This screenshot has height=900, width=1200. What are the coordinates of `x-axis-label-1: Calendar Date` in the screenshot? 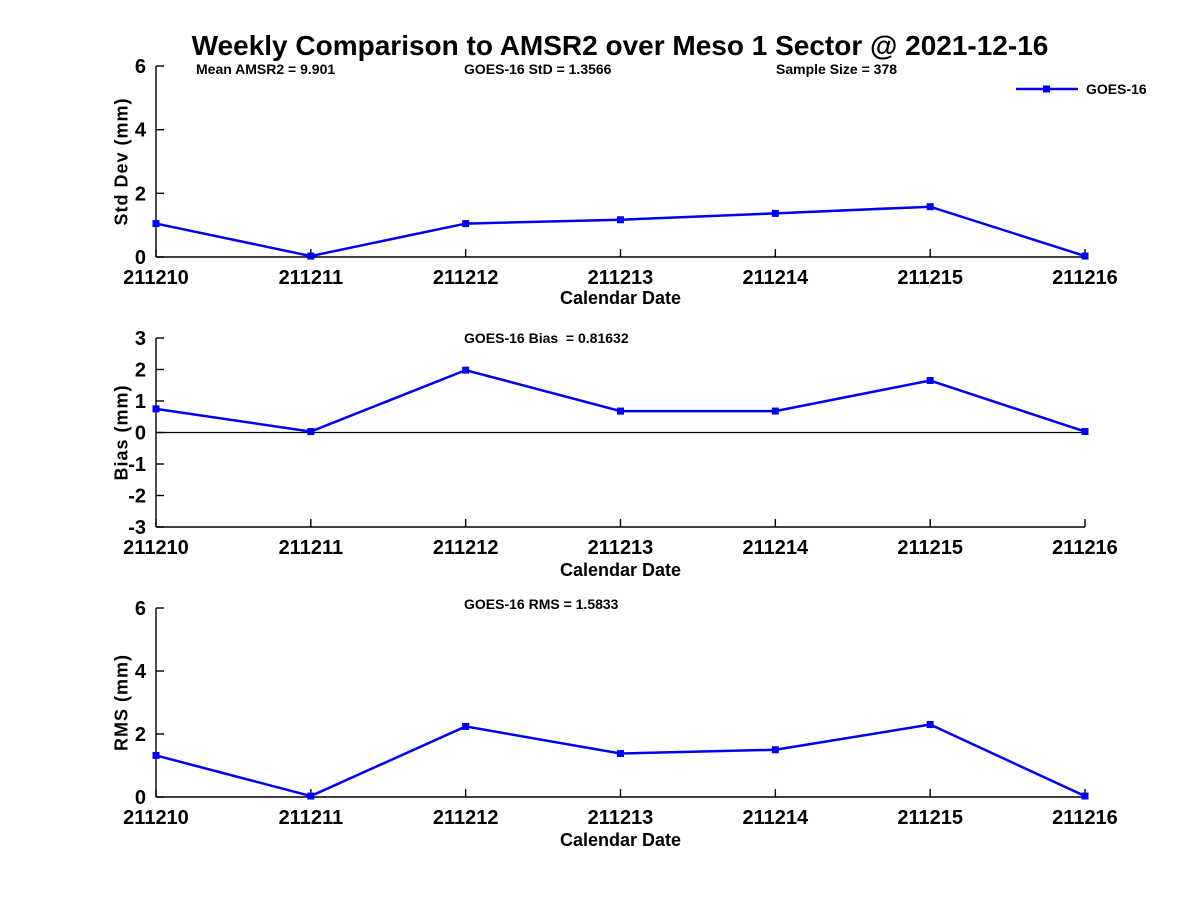 It's located at (620, 298).